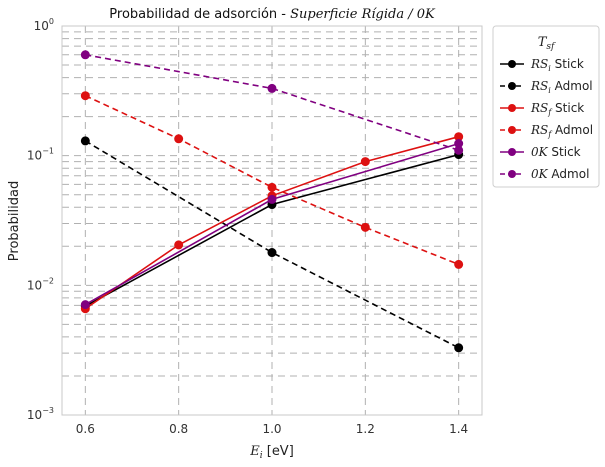 This screenshot has width=605, height=467. Describe the element at coordinates (271, 429) in the screenshot. I see `x-tick-label: 1.0` at that location.